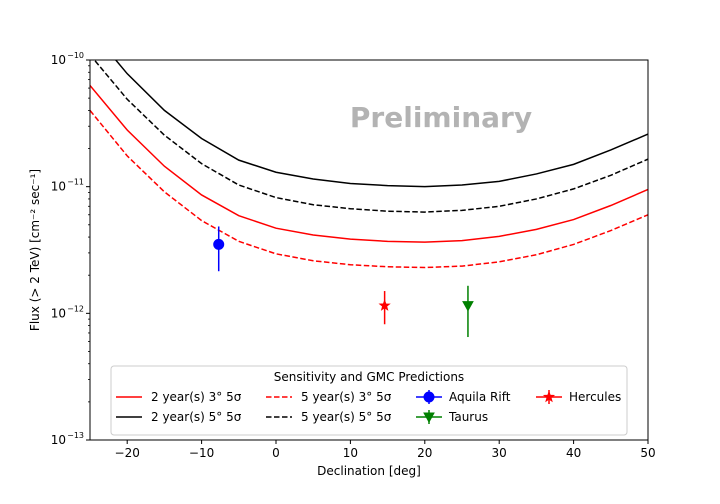 Image resolution: width=720 pixels, height=504 pixels. Describe the element at coordinates (480, 397) in the screenshot. I see `legend-point-label-0: Aquila Rift` at that location.